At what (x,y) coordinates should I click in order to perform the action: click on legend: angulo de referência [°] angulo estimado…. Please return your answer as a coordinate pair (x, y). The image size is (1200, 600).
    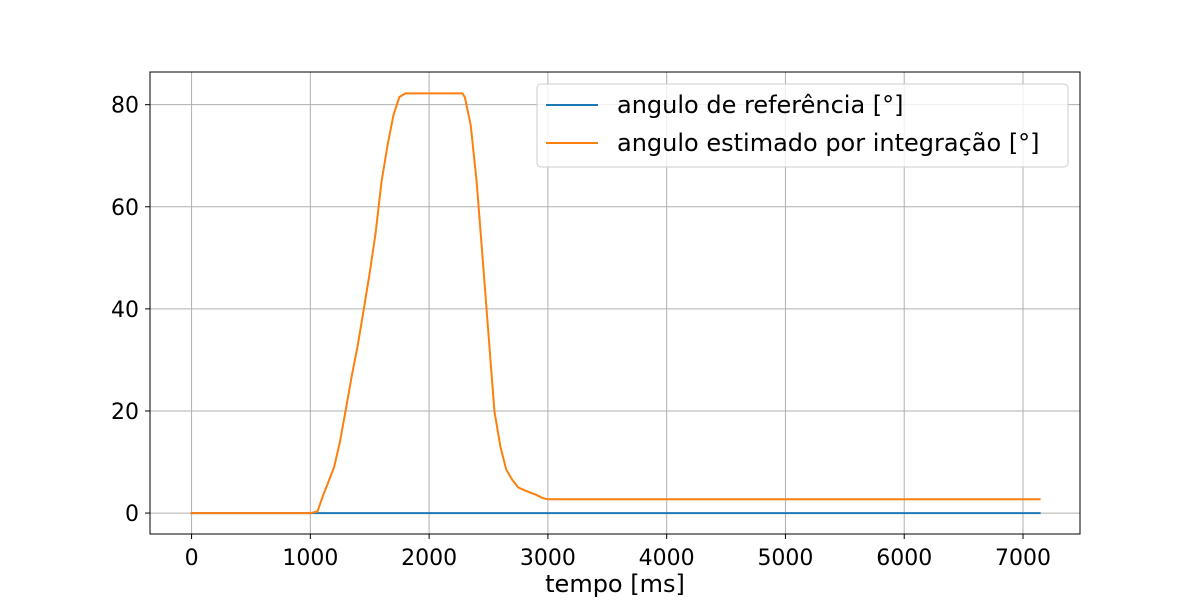
    Looking at the image, I should click on (802, 125).